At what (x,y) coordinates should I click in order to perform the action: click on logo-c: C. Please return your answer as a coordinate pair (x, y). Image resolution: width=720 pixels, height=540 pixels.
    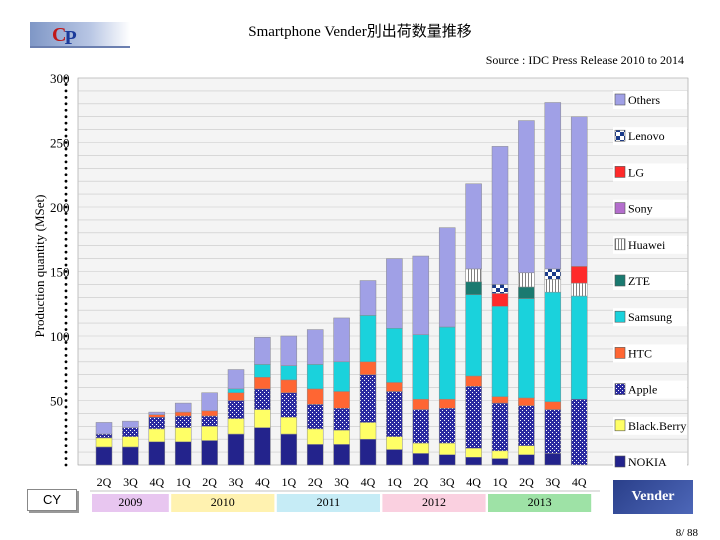
    Looking at the image, I should click on (59, 35).